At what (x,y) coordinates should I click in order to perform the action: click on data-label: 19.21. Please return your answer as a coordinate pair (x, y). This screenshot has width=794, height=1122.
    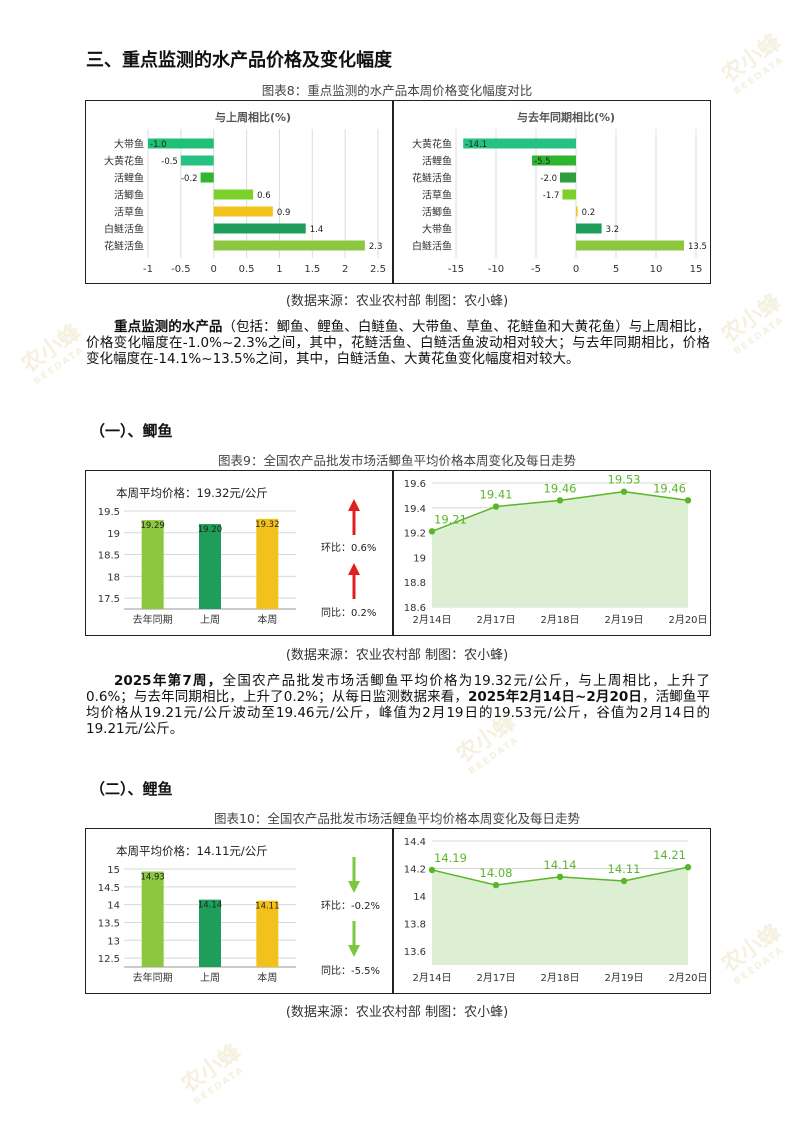
    Looking at the image, I should click on (450, 519).